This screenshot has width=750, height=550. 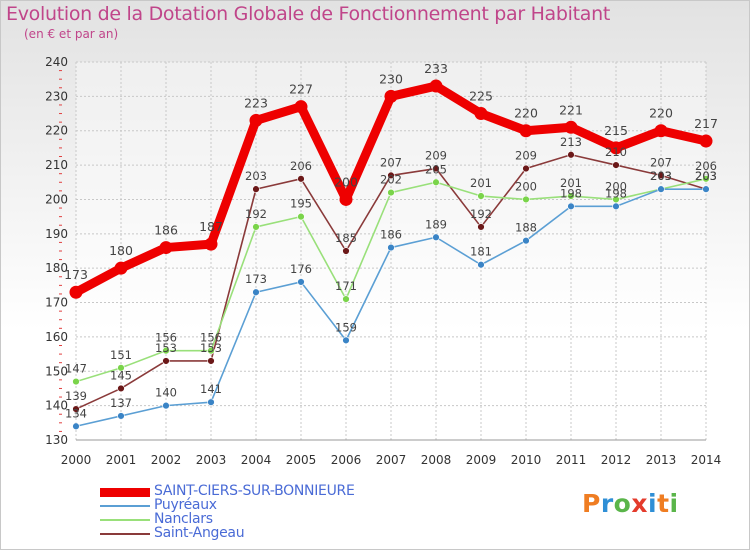 What do you see at coordinates (571, 193) in the screenshot?
I see `data-label: 198` at bounding box center [571, 193].